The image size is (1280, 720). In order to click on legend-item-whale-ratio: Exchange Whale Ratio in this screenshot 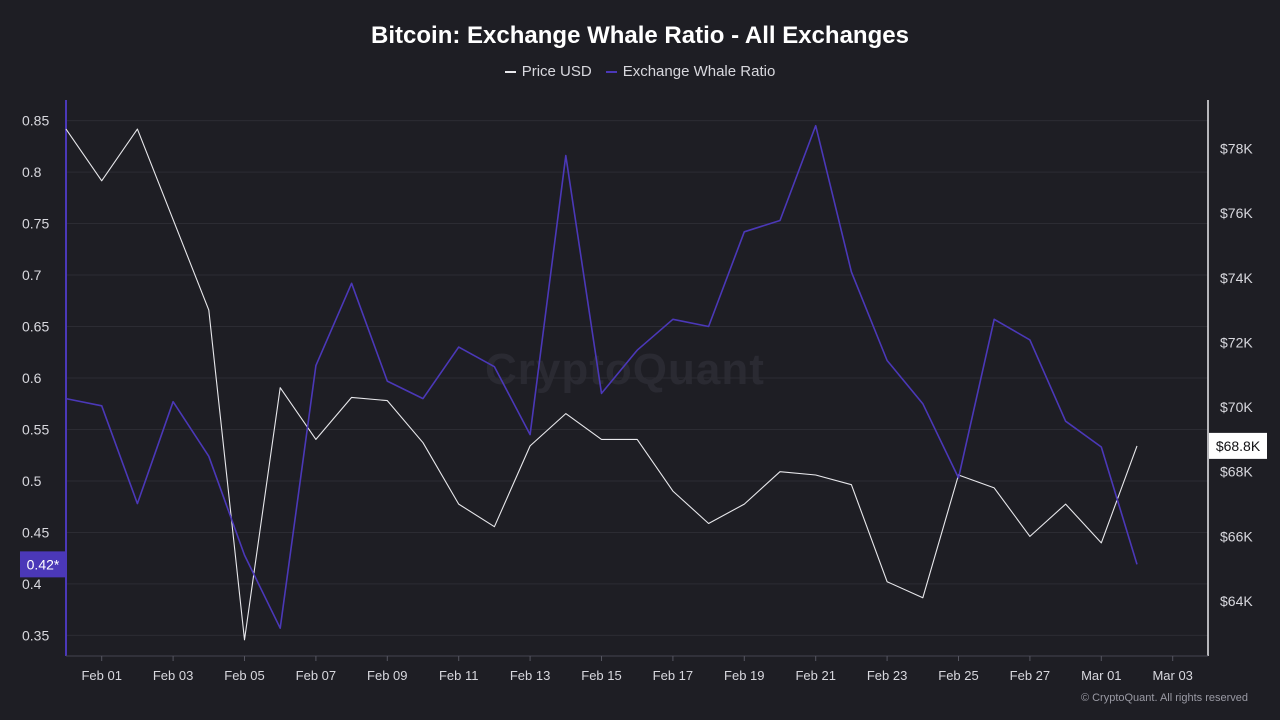, I will do `click(690, 71)`.